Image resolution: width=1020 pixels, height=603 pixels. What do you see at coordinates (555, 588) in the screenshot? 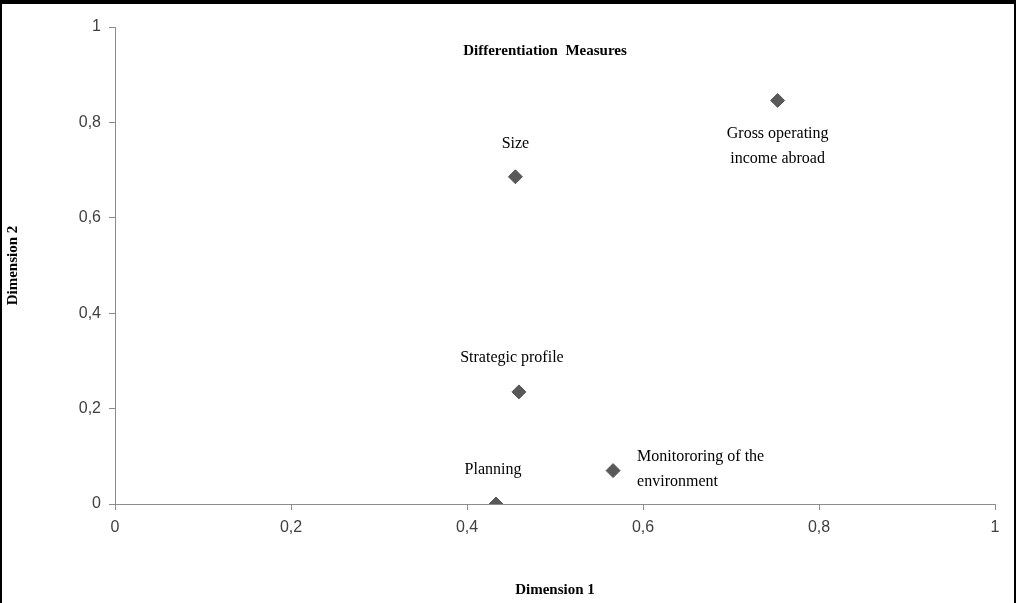
I see `x-axis-title: Dimension 1` at bounding box center [555, 588].